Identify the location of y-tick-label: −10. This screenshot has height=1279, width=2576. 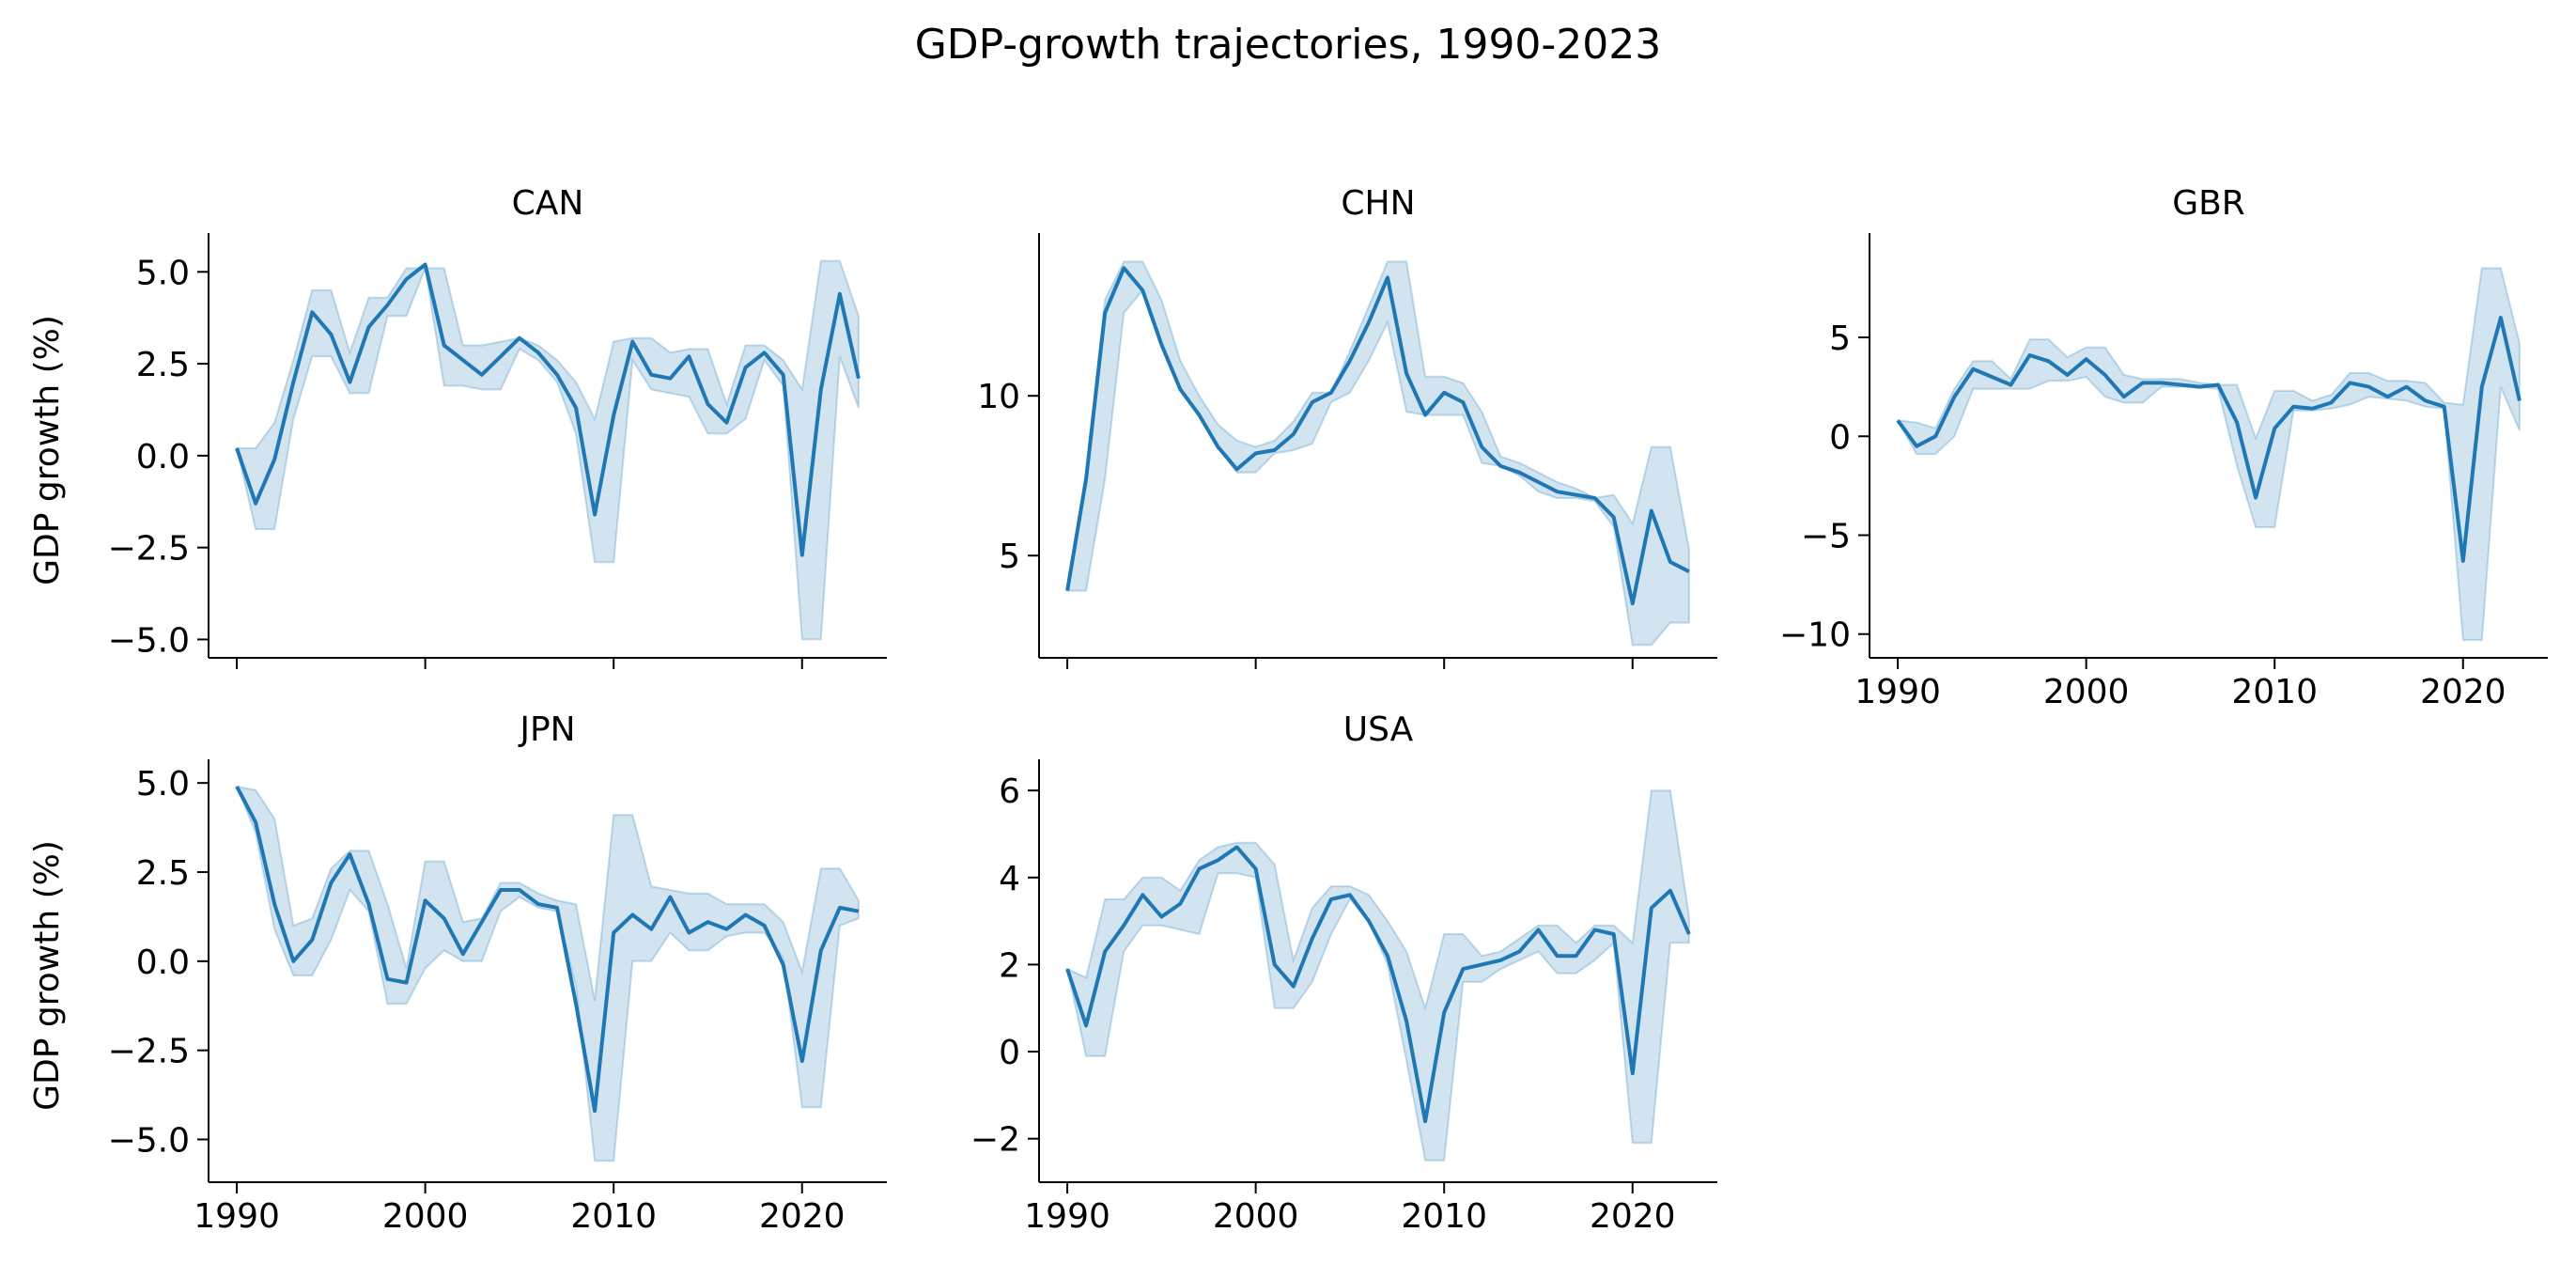
(1815, 635).